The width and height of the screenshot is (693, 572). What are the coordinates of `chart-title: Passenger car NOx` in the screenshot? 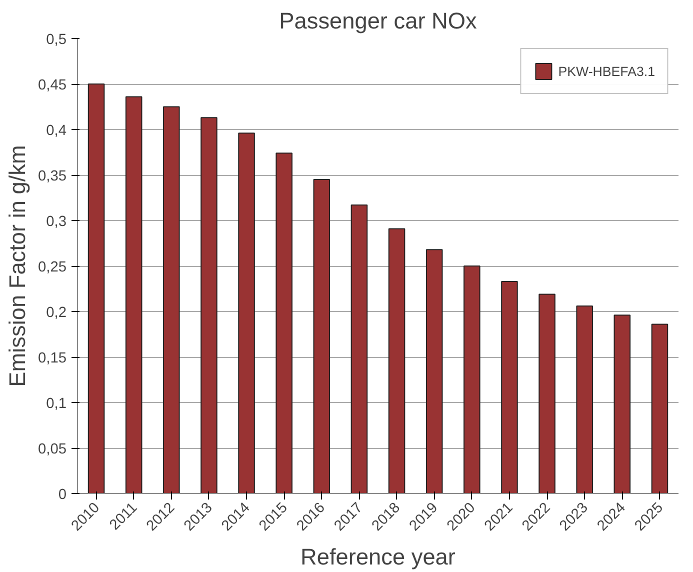 It's located at (378, 21).